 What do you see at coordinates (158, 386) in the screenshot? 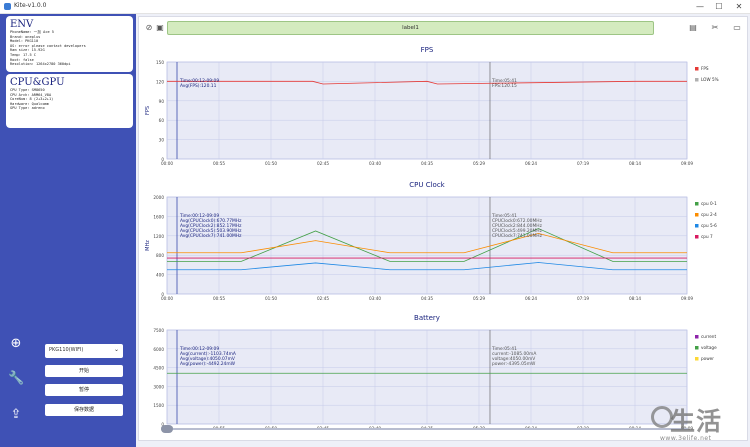
I see `y-tick-label: 3000` at bounding box center [158, 386].